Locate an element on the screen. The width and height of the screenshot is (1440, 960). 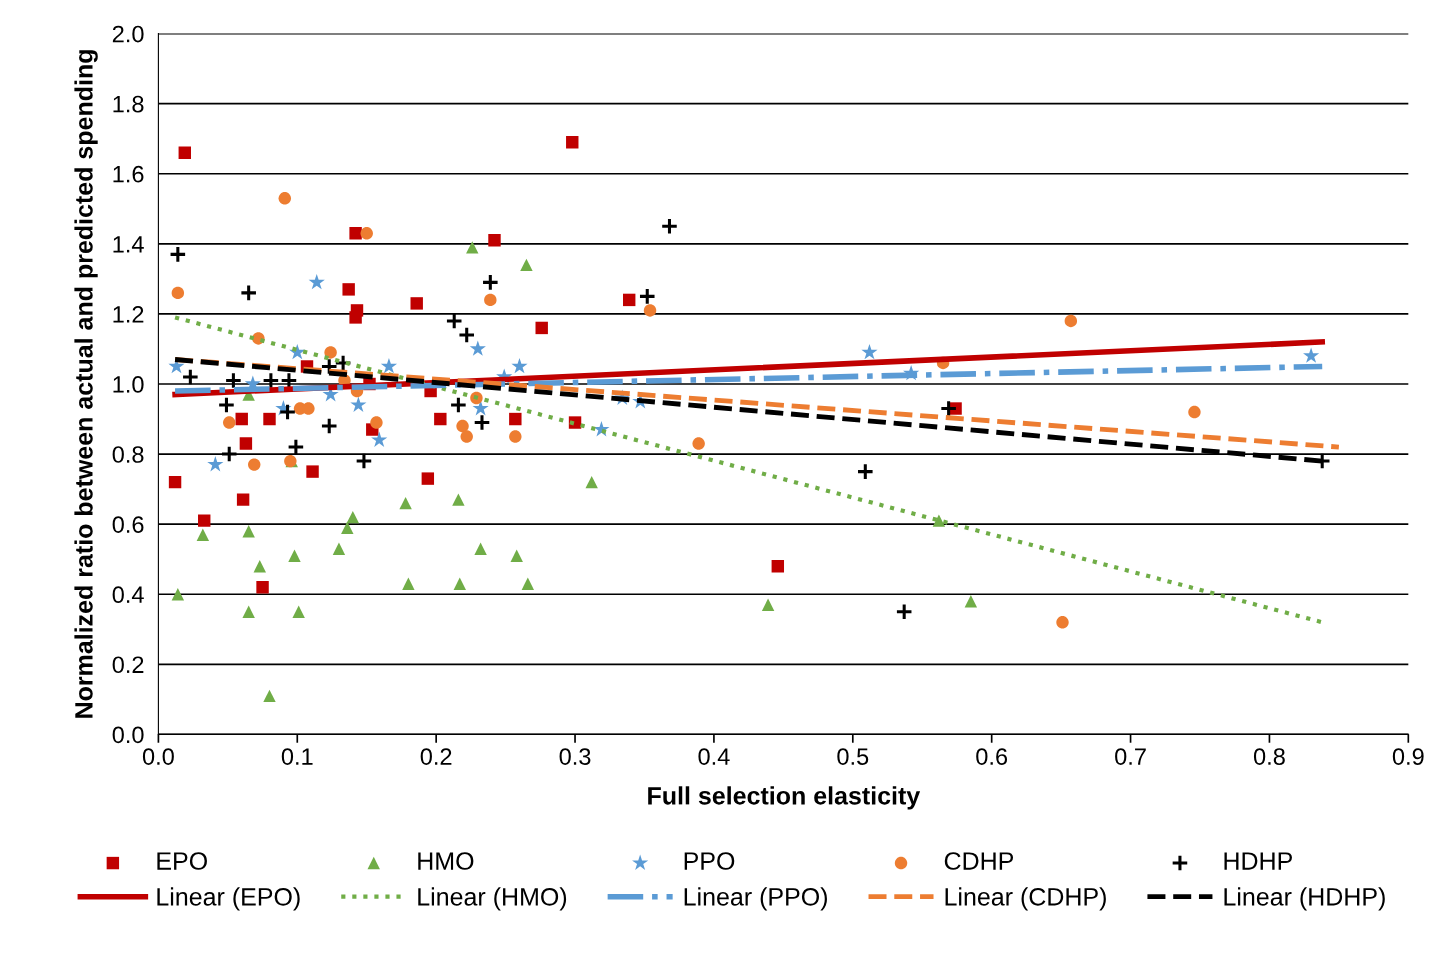
legend-label: Linear (PPO) is located at coordinates (755, 899).